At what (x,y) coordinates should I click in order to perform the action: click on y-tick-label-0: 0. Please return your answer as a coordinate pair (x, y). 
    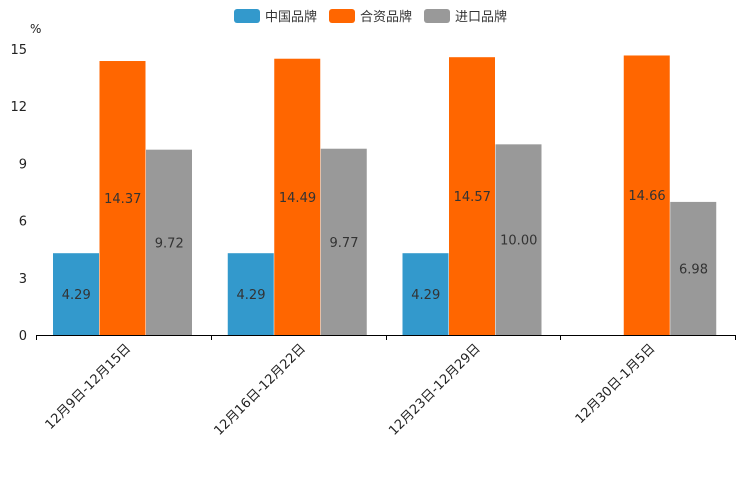
    Looking at the image, I should click on (23, 336).